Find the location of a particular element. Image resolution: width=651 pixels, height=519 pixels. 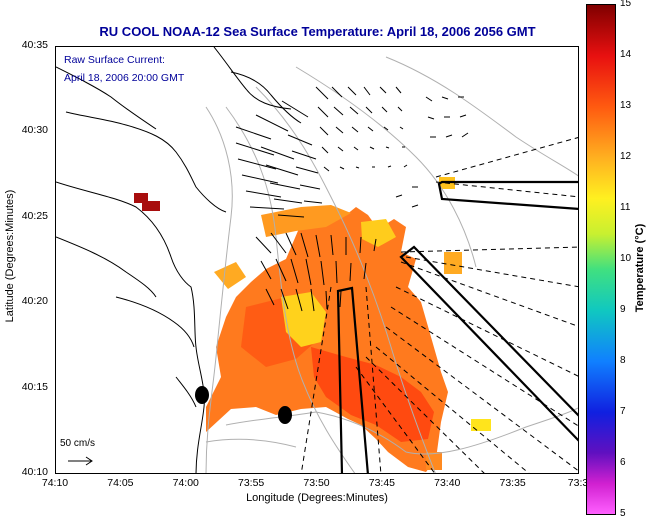

vectors-dense-north is located at coordinates (279, 159).